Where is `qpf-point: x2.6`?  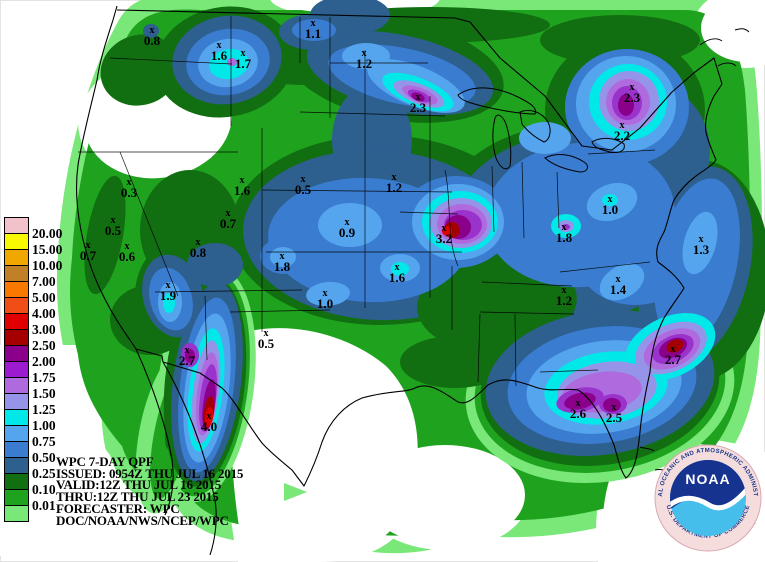 qpf-point: x2.6 is located at coordinates (578, 409).